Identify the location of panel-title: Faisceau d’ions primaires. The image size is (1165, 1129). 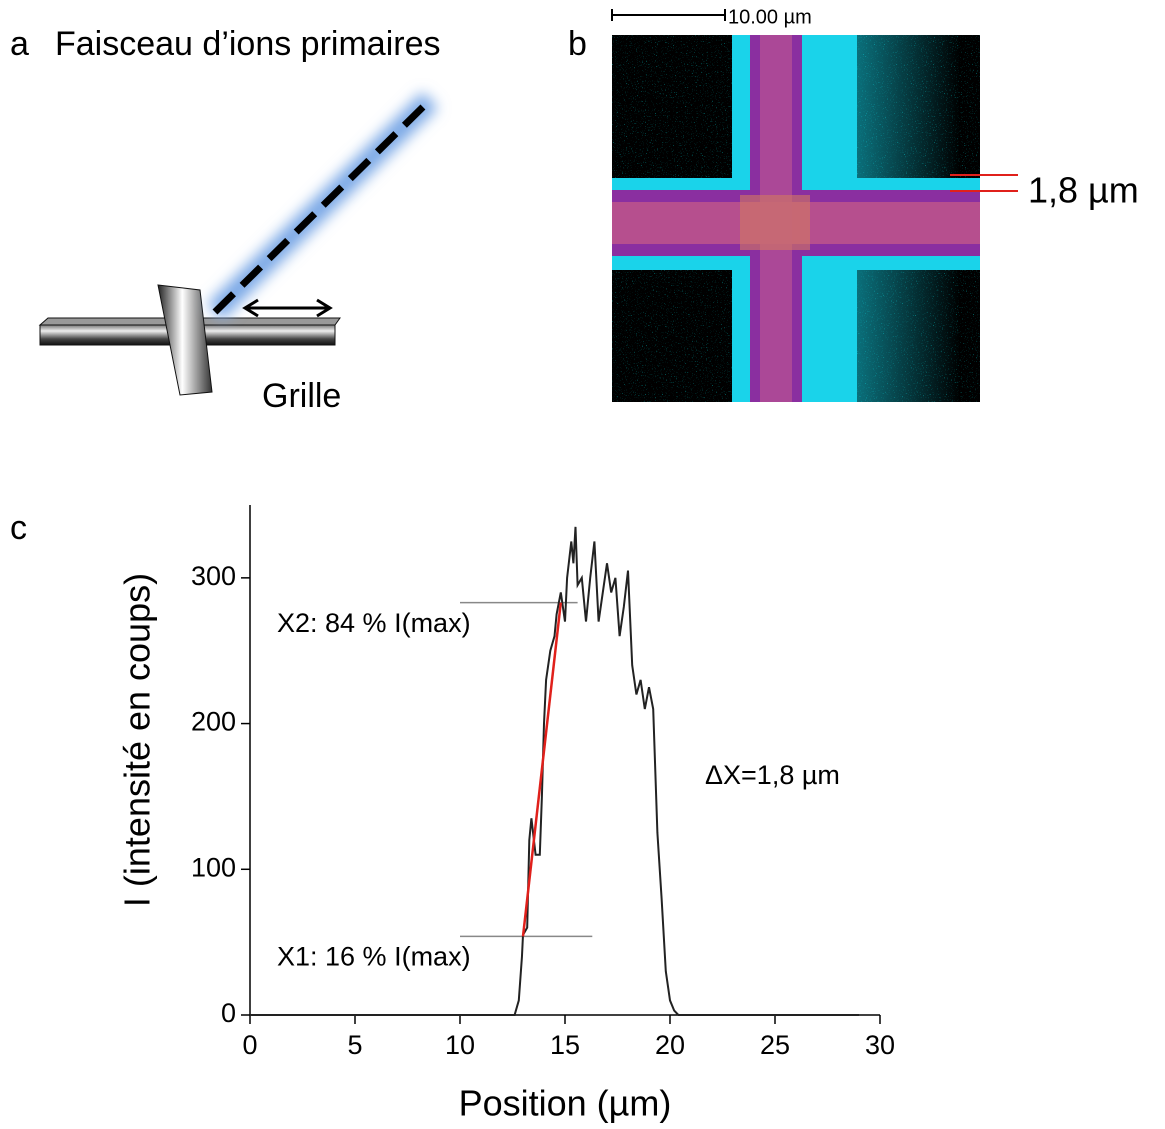
(248, 44).